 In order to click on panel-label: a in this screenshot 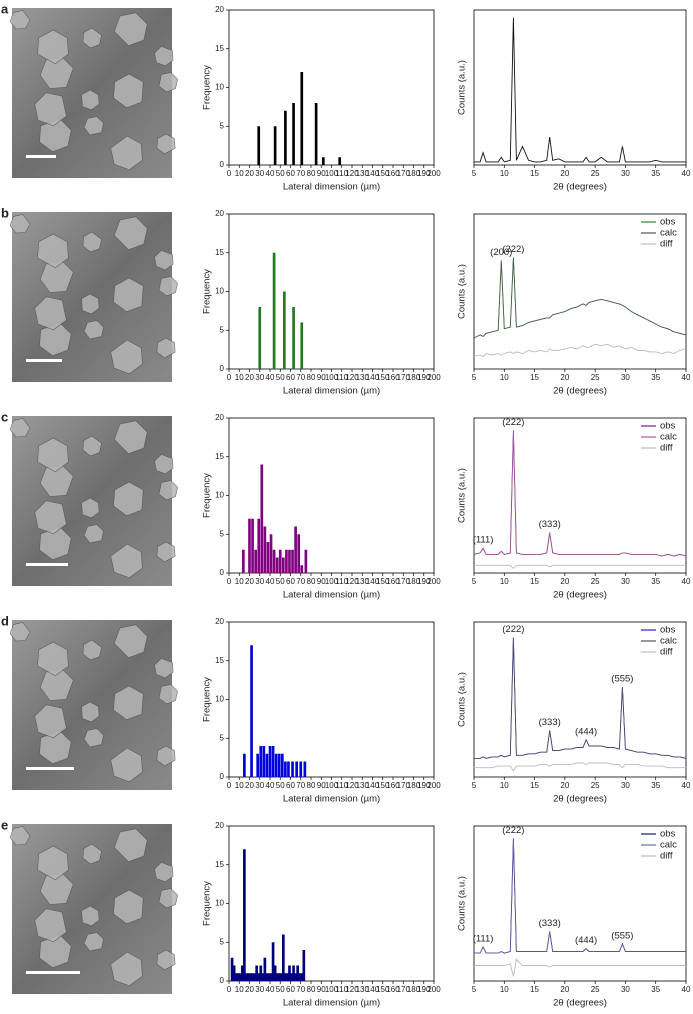, I will do `click(5, 8)`.